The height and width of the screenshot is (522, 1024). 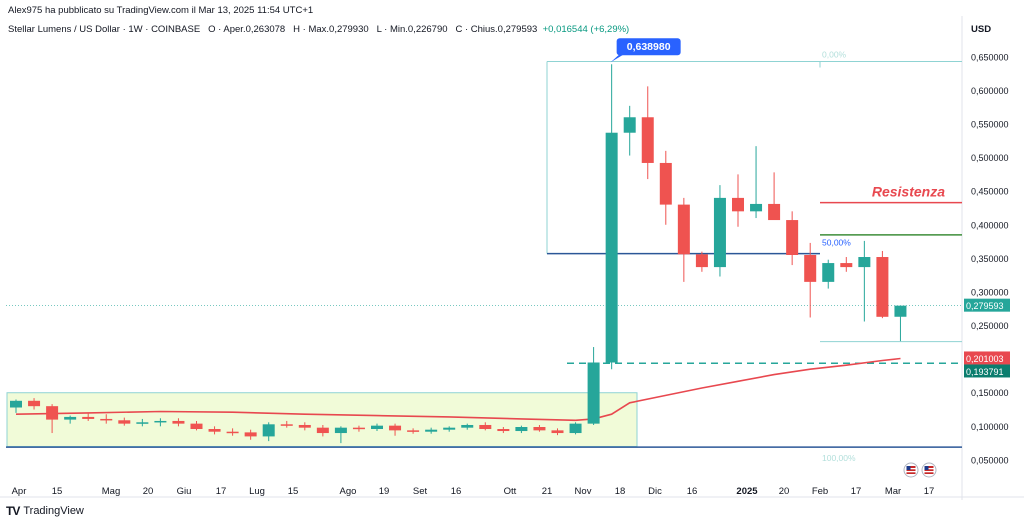 What do you see at coordinates (990, 292) in the screenshot?
I see `y-tick-label: 0,300000` at bounding box center [990, 292].